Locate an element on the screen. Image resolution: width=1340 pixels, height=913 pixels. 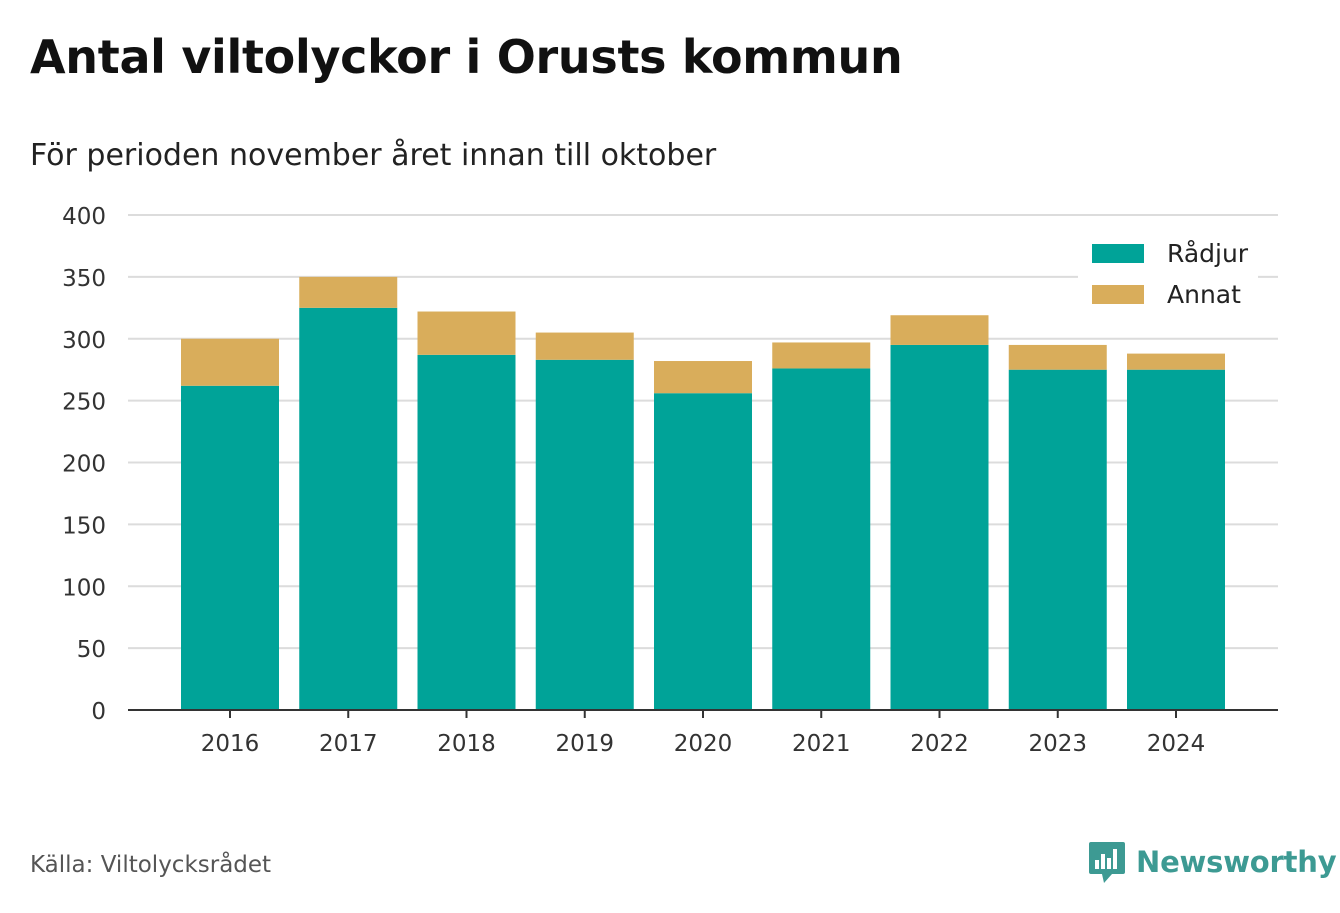
bar-annat-2018 is located at coordinates (466, 333).